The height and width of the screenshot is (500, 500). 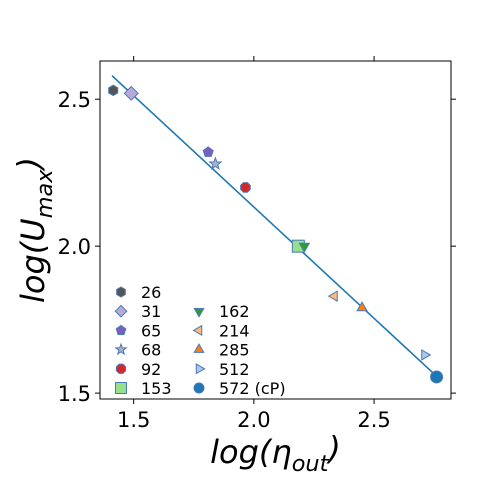 What do you see at coordinates (275, 453) in the screenshot?
I see `x-axis-label: log(ηout)` at bounding box center [275, 453].